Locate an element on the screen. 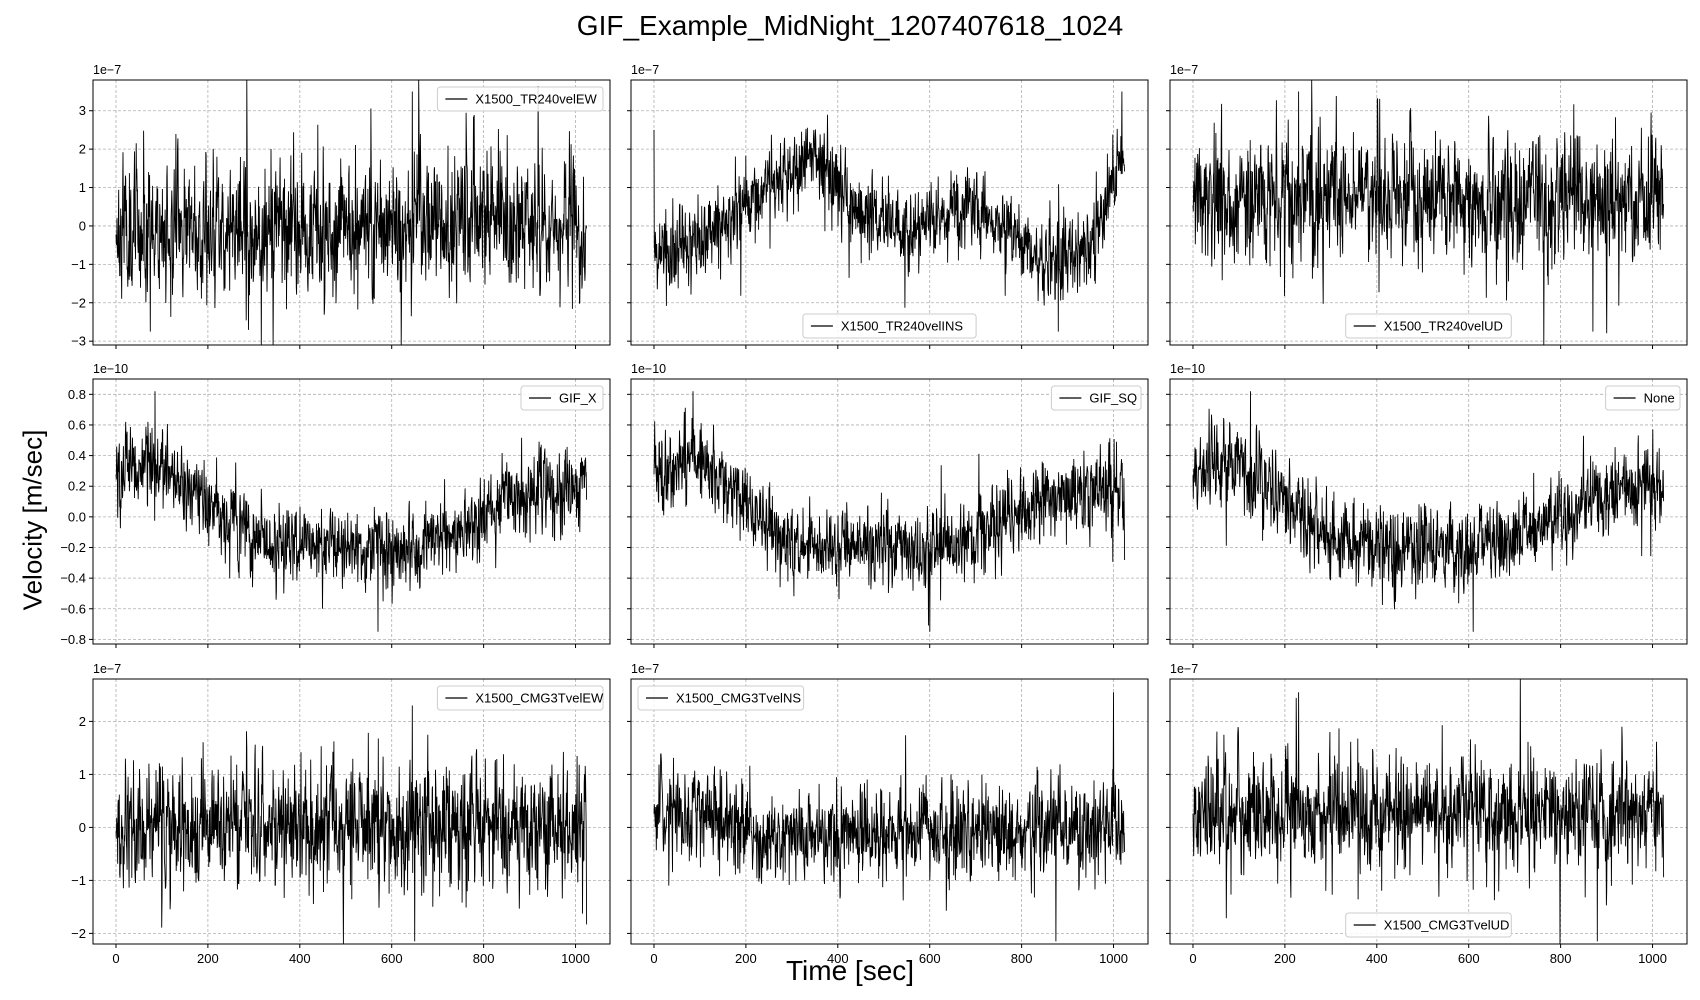 The width and height of the screenshot is (1700, 1000). legend: X1500_TR240velEW is located at coordinates (520, 99).